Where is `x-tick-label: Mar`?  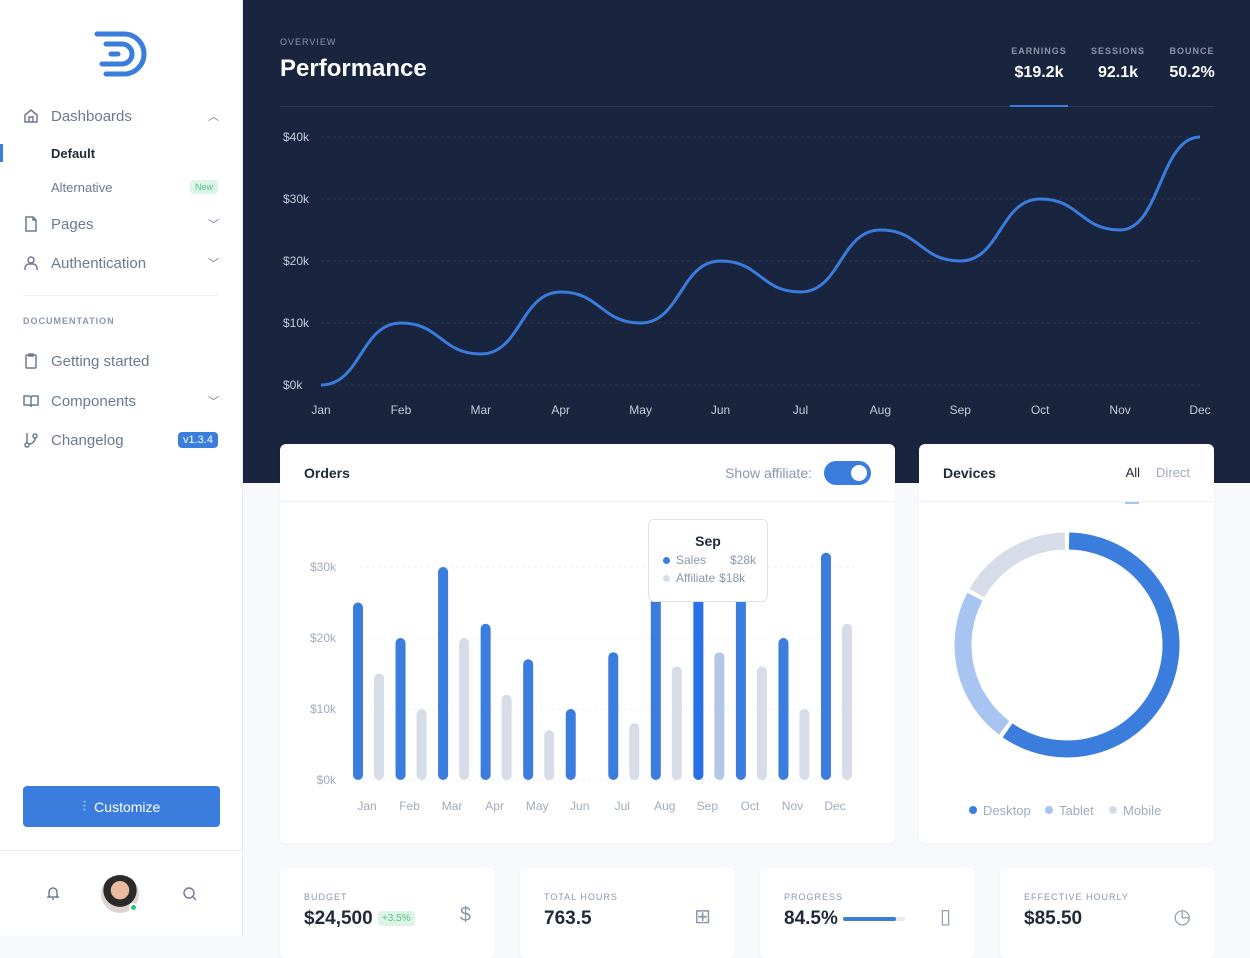 x-tick-label: Mar is located at coordinates (452, 806).